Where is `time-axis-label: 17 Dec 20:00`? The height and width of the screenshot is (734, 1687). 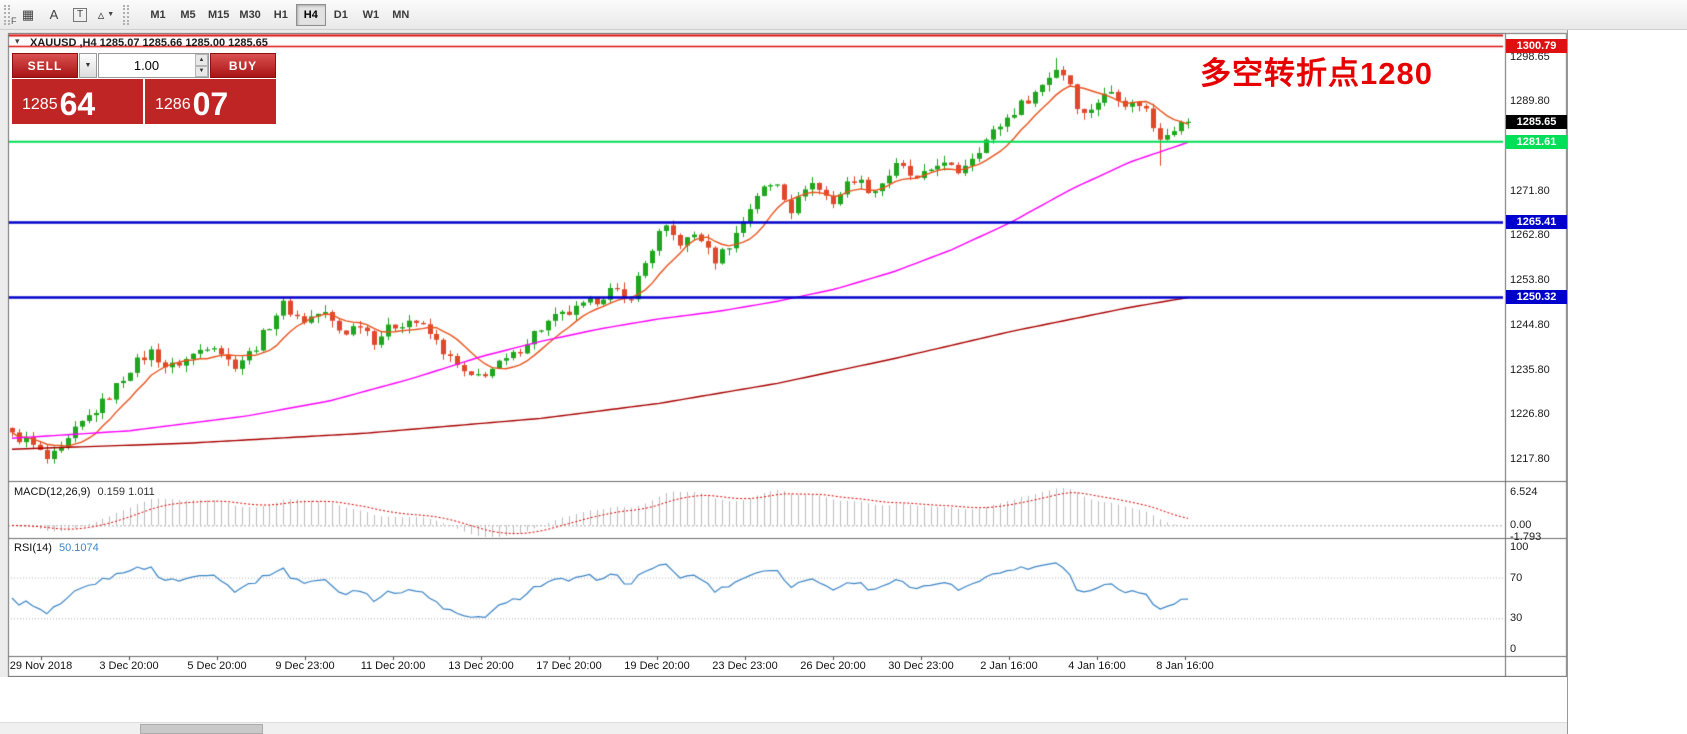
time-axis-label: 17 Dec 20:00 is located at coordinates (569, 666).